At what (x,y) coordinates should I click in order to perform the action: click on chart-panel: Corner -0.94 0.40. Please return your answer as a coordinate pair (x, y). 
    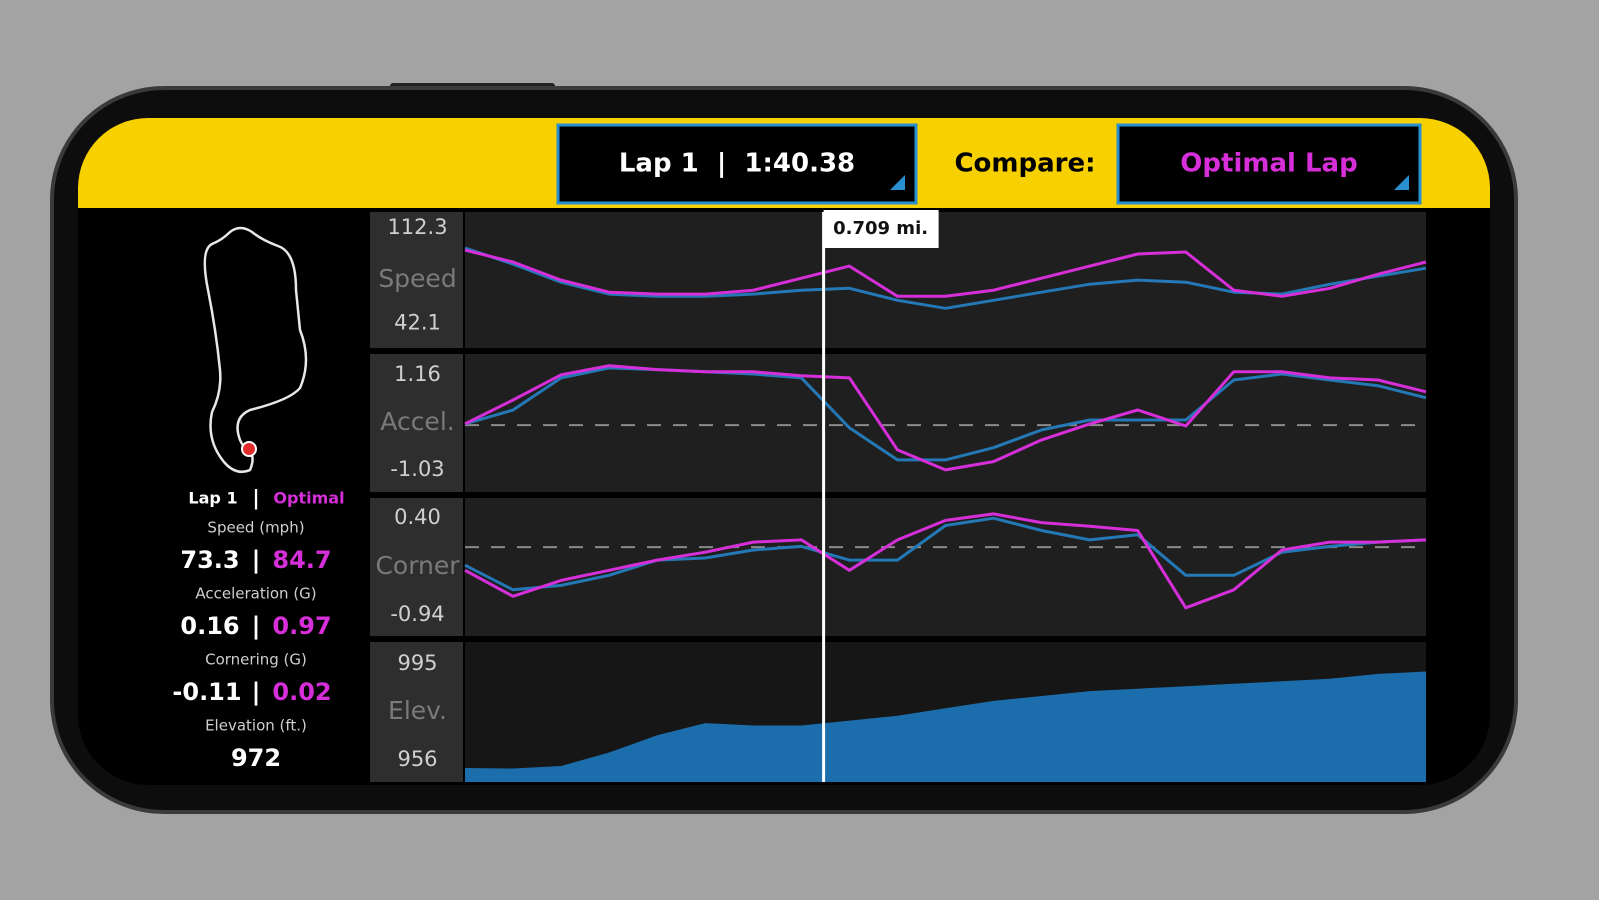
    Looking at the image, I should click on (898, 567).